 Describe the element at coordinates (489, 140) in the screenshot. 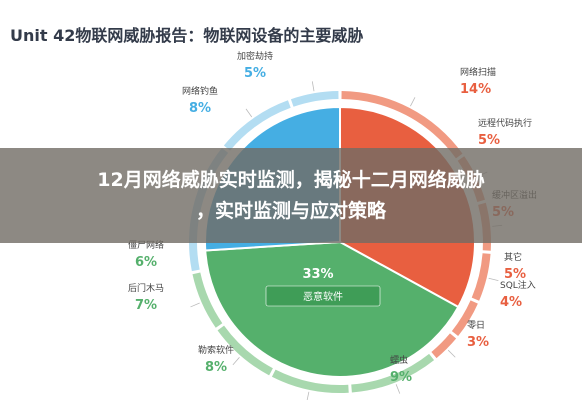

I see `slice-value-label-1: 5%` at that location.